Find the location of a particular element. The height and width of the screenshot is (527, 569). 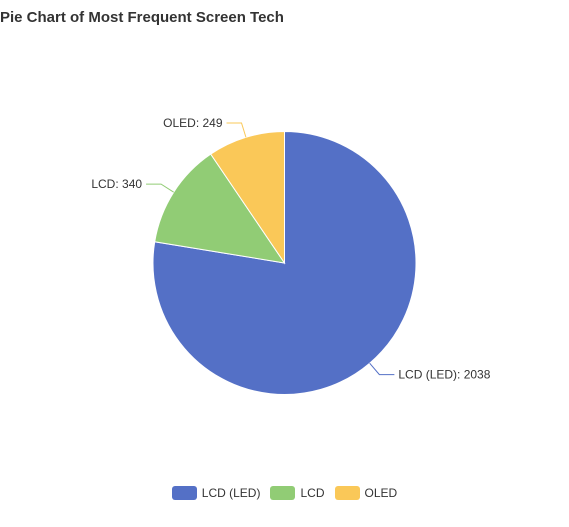

legend-label-lcd-led: LCD (LED) is located at coordinates (231, 493).